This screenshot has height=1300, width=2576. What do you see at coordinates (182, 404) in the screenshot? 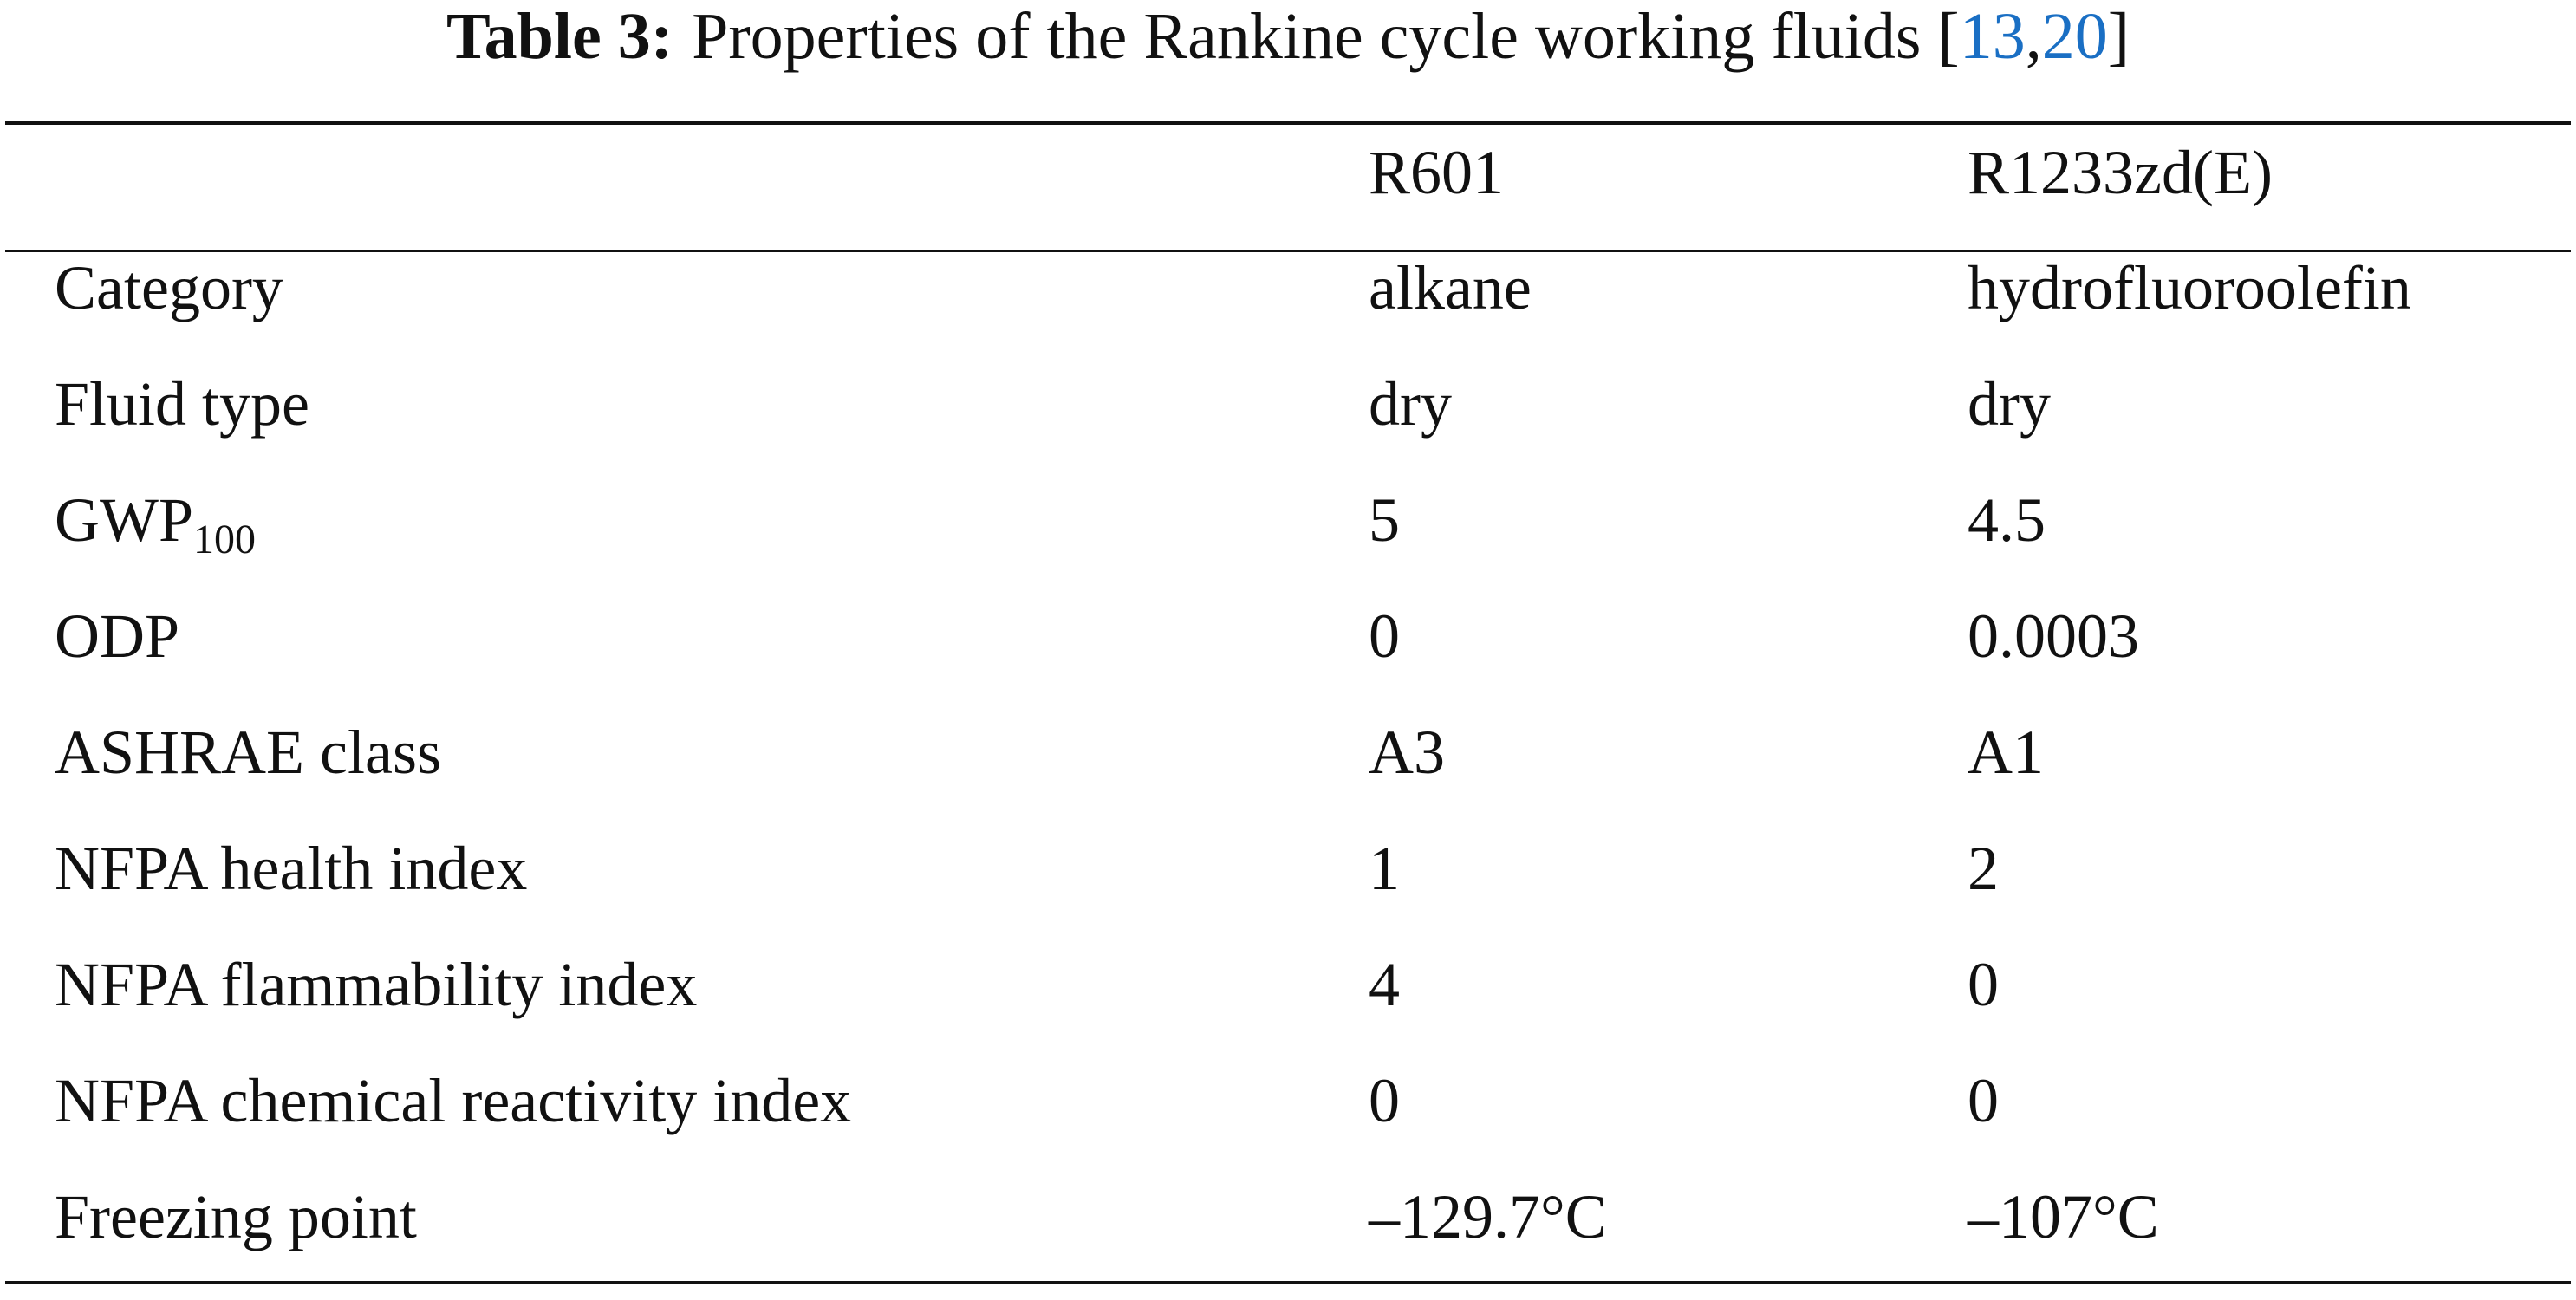
I see `row-label: Fluid type` at bounding box center [182, 404].